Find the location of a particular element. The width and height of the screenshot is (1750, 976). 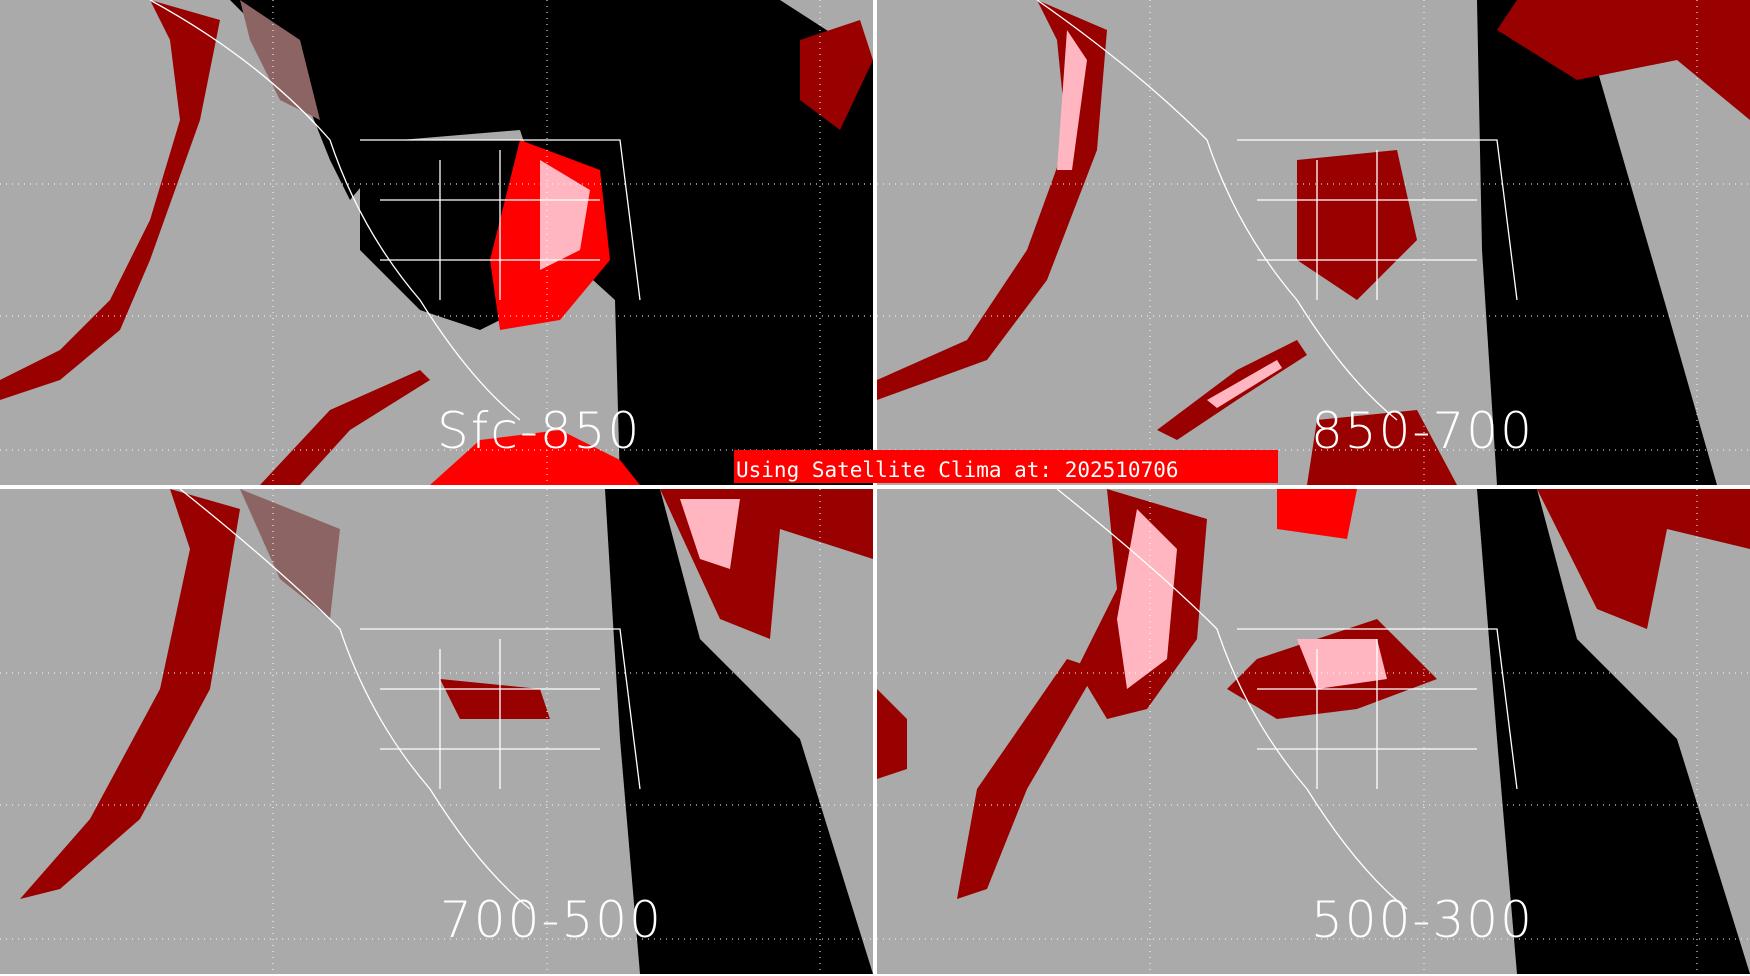

layer-label: 850-700 is located at coordinates (1422, 431).